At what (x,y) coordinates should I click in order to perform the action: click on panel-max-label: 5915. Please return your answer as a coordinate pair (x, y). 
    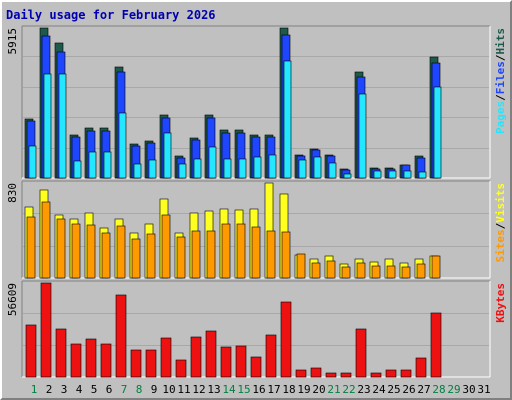
    Looking at the image, I should click on (12, 41).